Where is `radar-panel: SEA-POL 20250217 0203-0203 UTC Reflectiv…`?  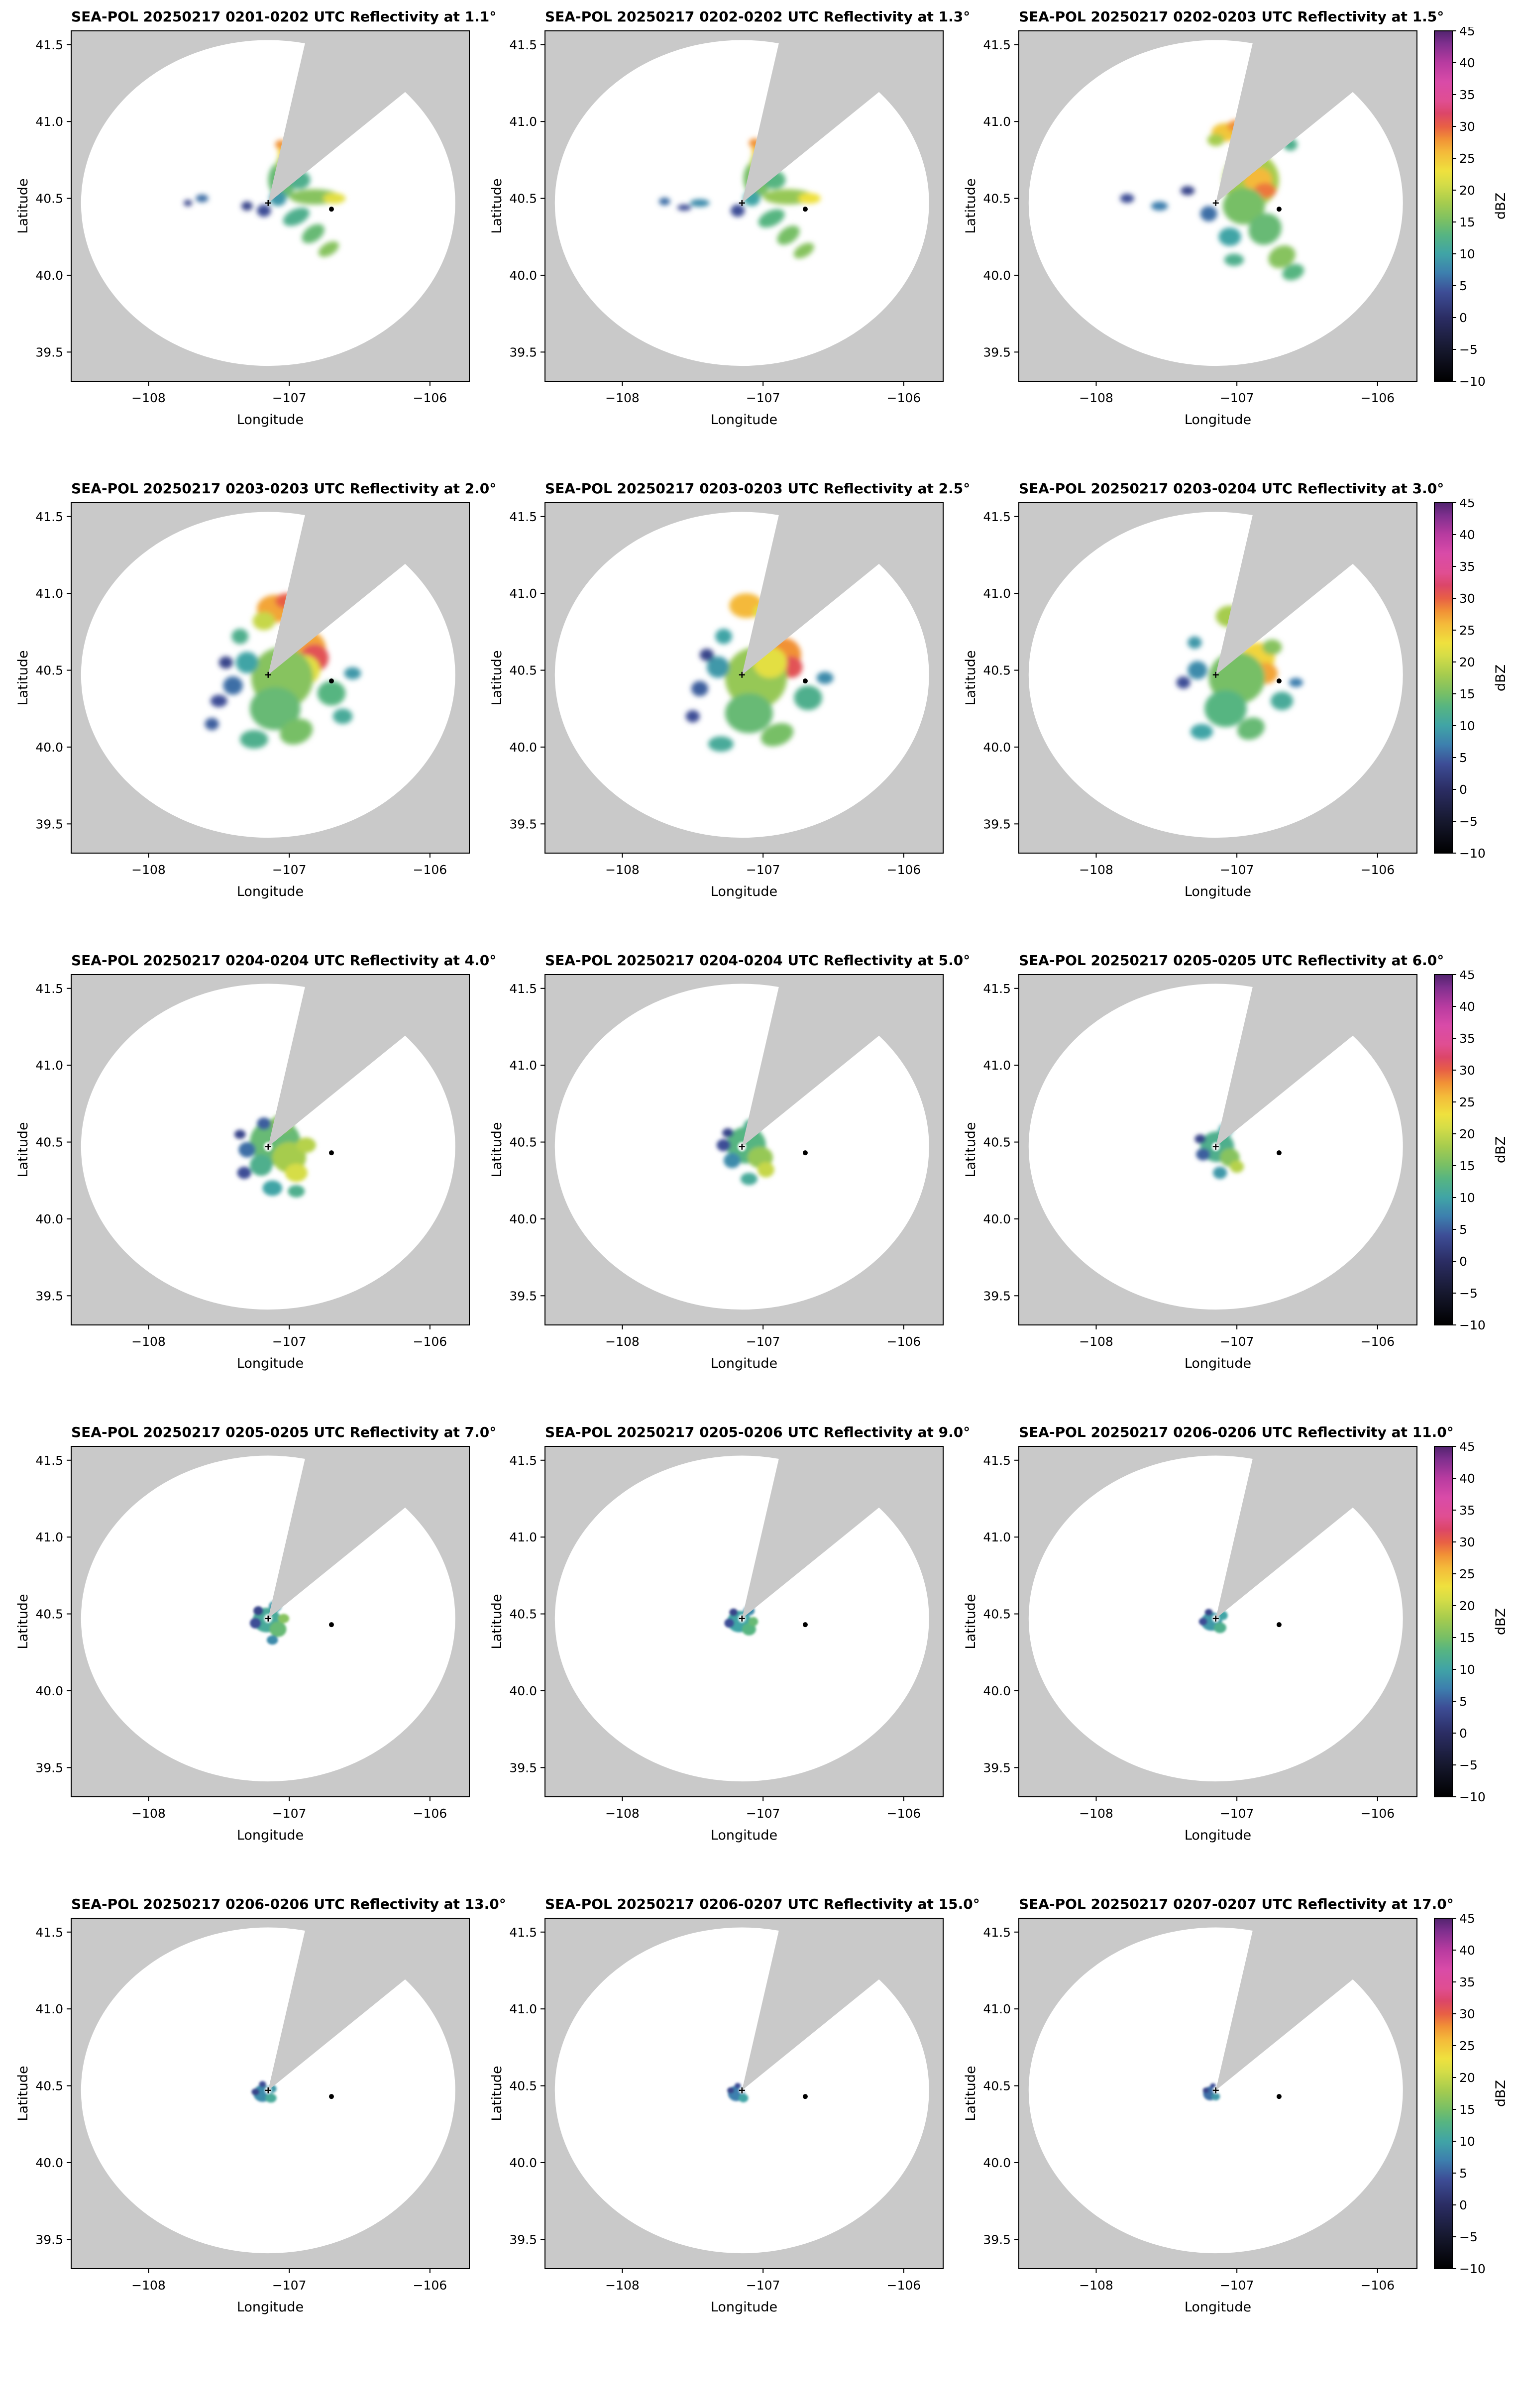 radar-panel: SEA-POL 20250217 0203-0203 UTC Reflectiv… is located at coordinates (251, 700).